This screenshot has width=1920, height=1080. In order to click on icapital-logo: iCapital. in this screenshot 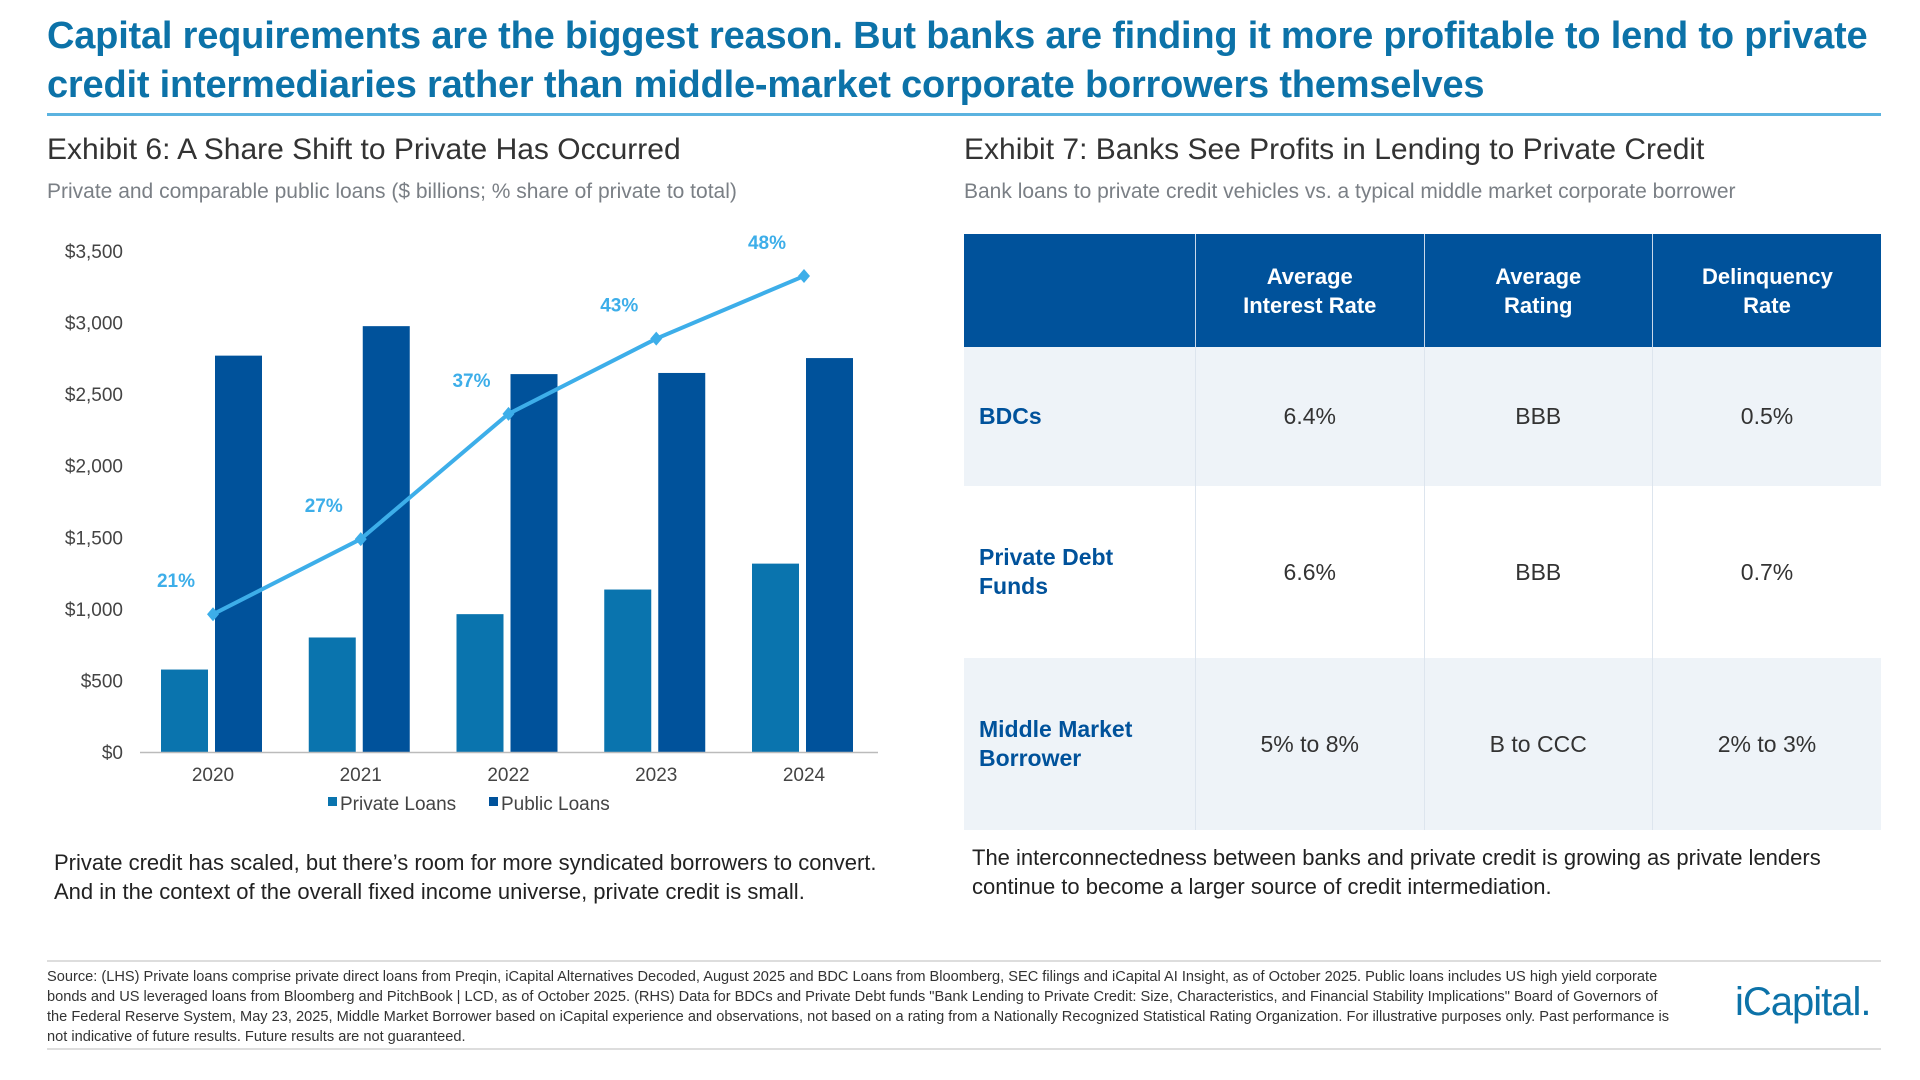, I will do `click(1803, 1002)`.